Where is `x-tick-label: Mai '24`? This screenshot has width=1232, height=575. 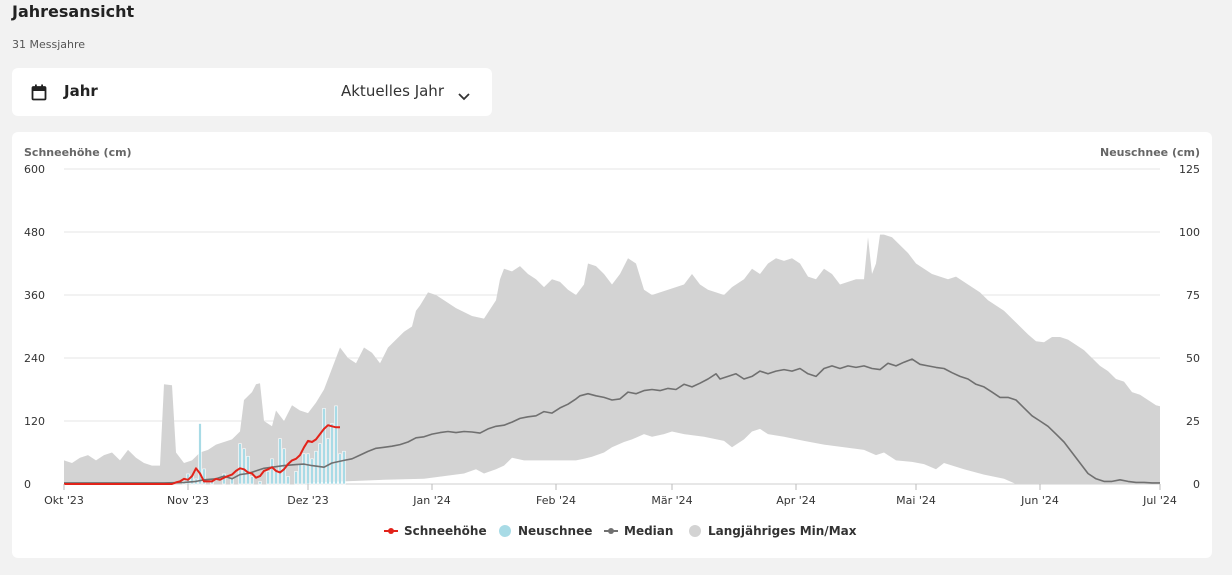 x-tick-label: Mai '24 is located at coordinates (916, 500).